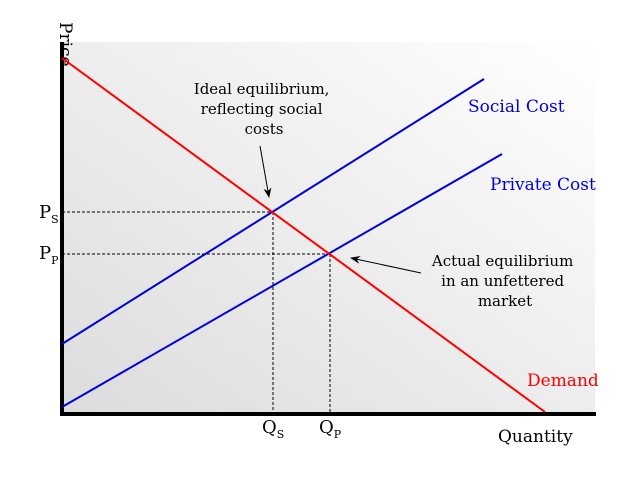 The width and height of the screenshot is (640, 485). Describe the element at coordinates (505, 301) in the screenshot. I see `actual-line-3: market` at that location.